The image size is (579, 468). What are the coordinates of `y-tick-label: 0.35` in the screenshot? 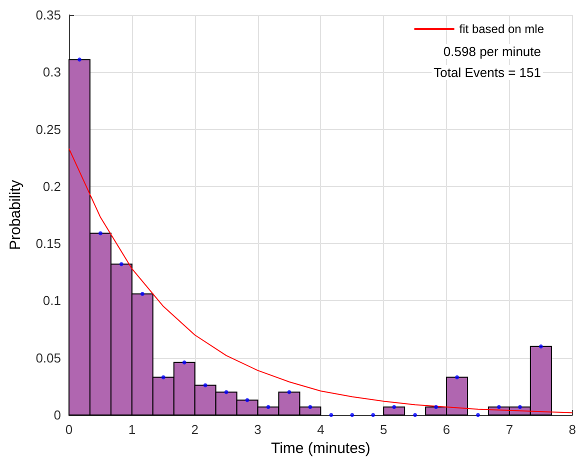 It's located at (48, 15).